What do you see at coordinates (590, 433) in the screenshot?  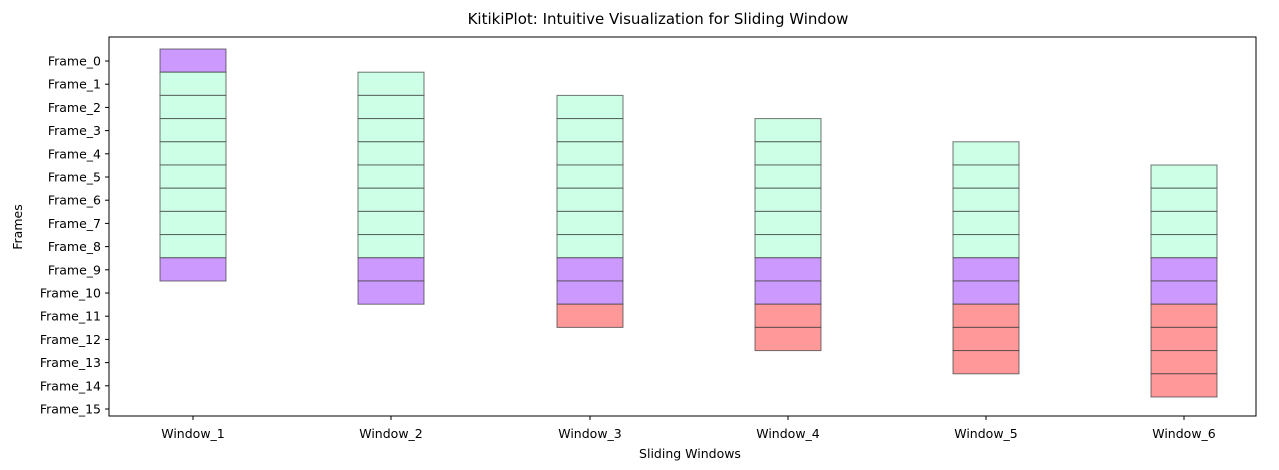 I see `x-tick-label: Window_3` at bounding box center [590, 433].